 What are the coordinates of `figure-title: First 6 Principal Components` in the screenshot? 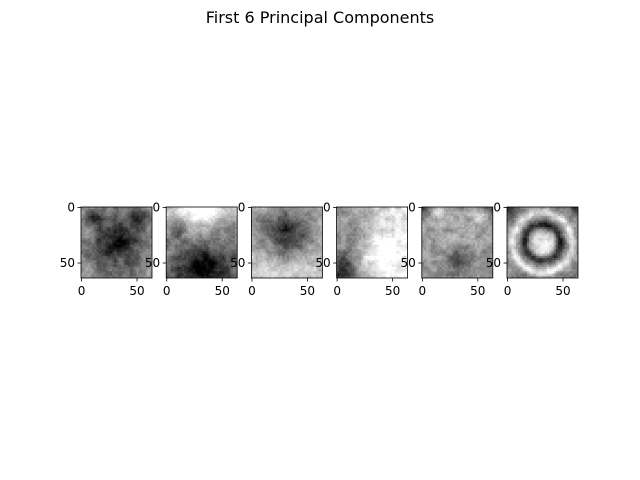 It's located at (320, 17).